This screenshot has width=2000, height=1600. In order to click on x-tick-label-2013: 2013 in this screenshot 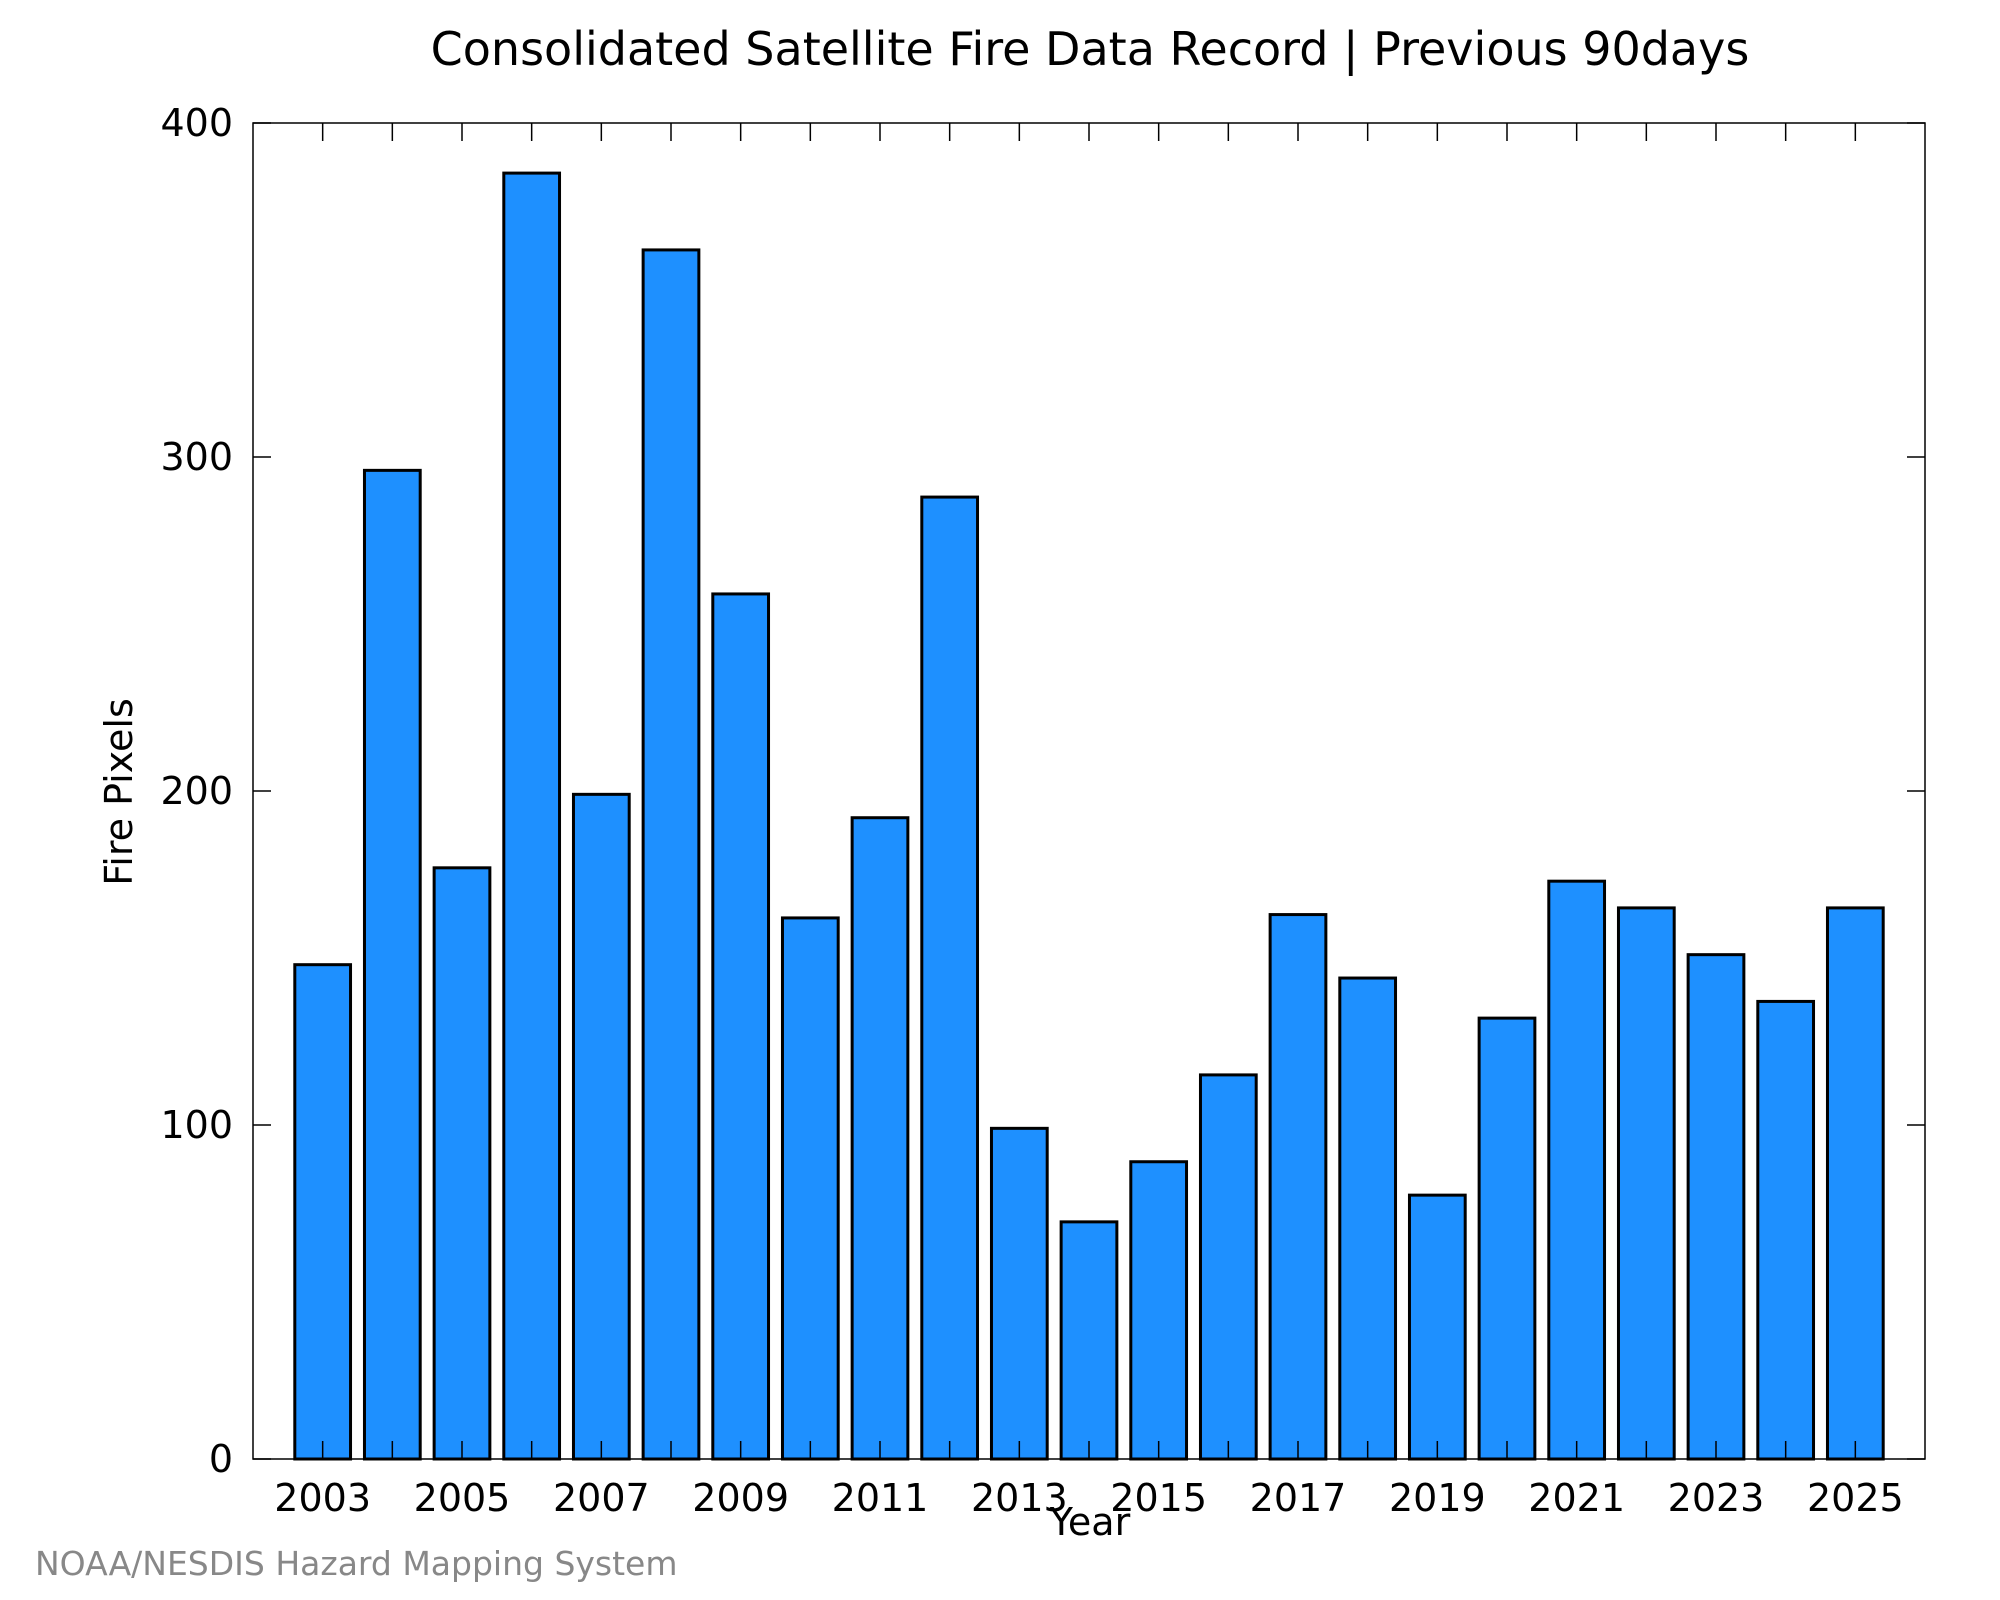, I will do `click(1019, 1498)`.